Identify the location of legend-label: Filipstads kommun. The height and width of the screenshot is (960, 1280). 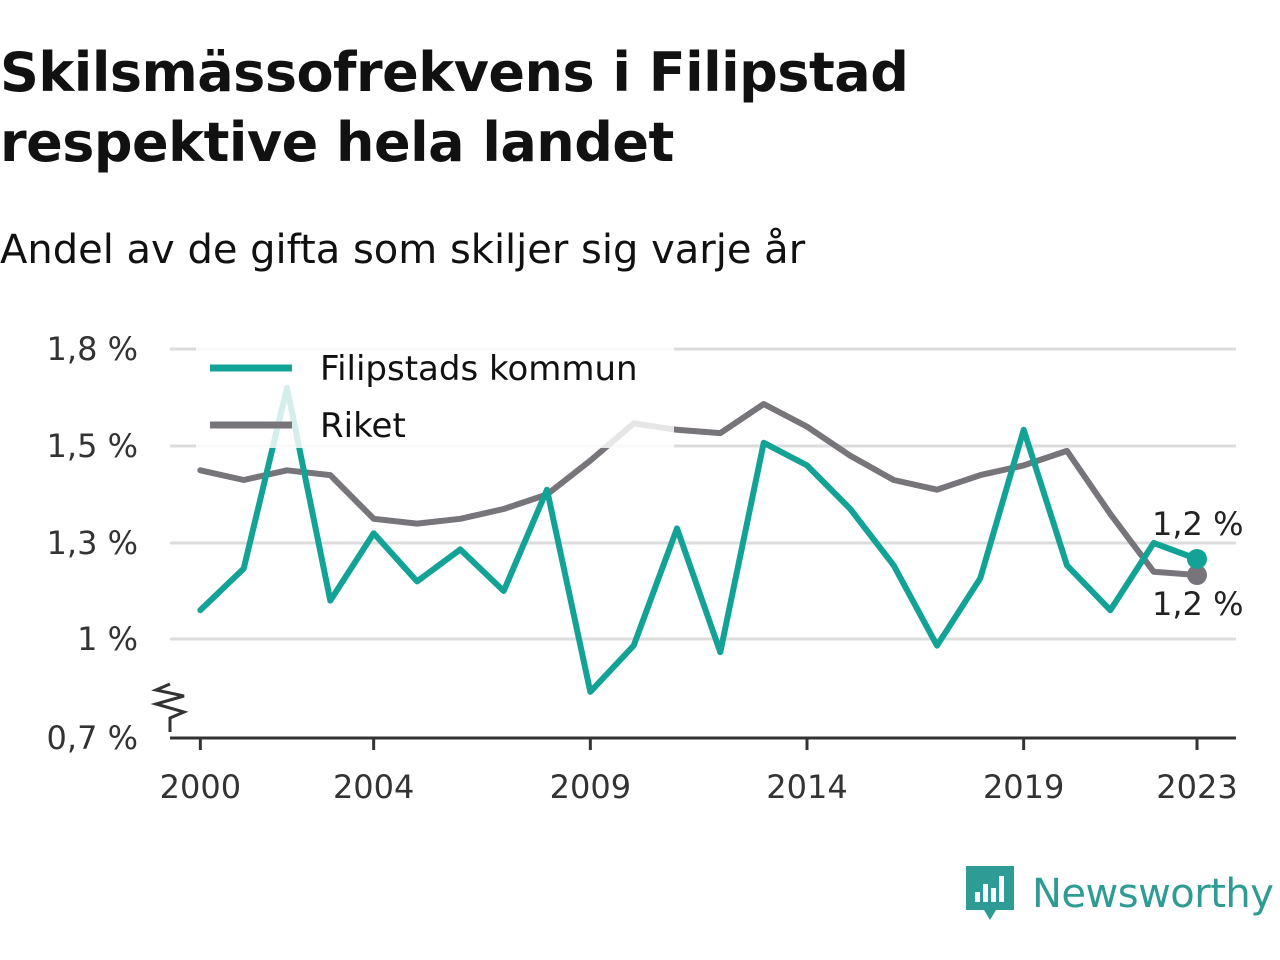
(479, 369).